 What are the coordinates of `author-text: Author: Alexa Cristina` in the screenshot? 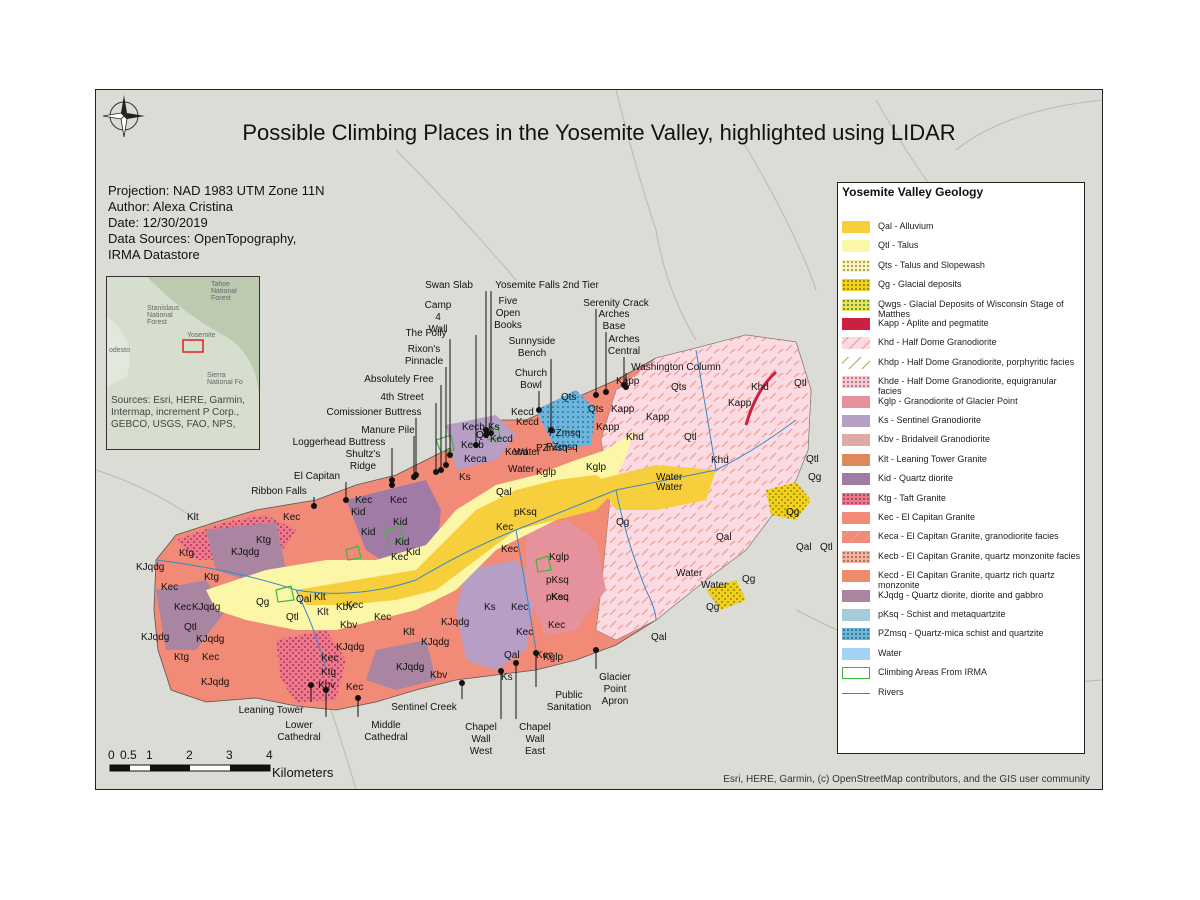 It's located at (171, 206).